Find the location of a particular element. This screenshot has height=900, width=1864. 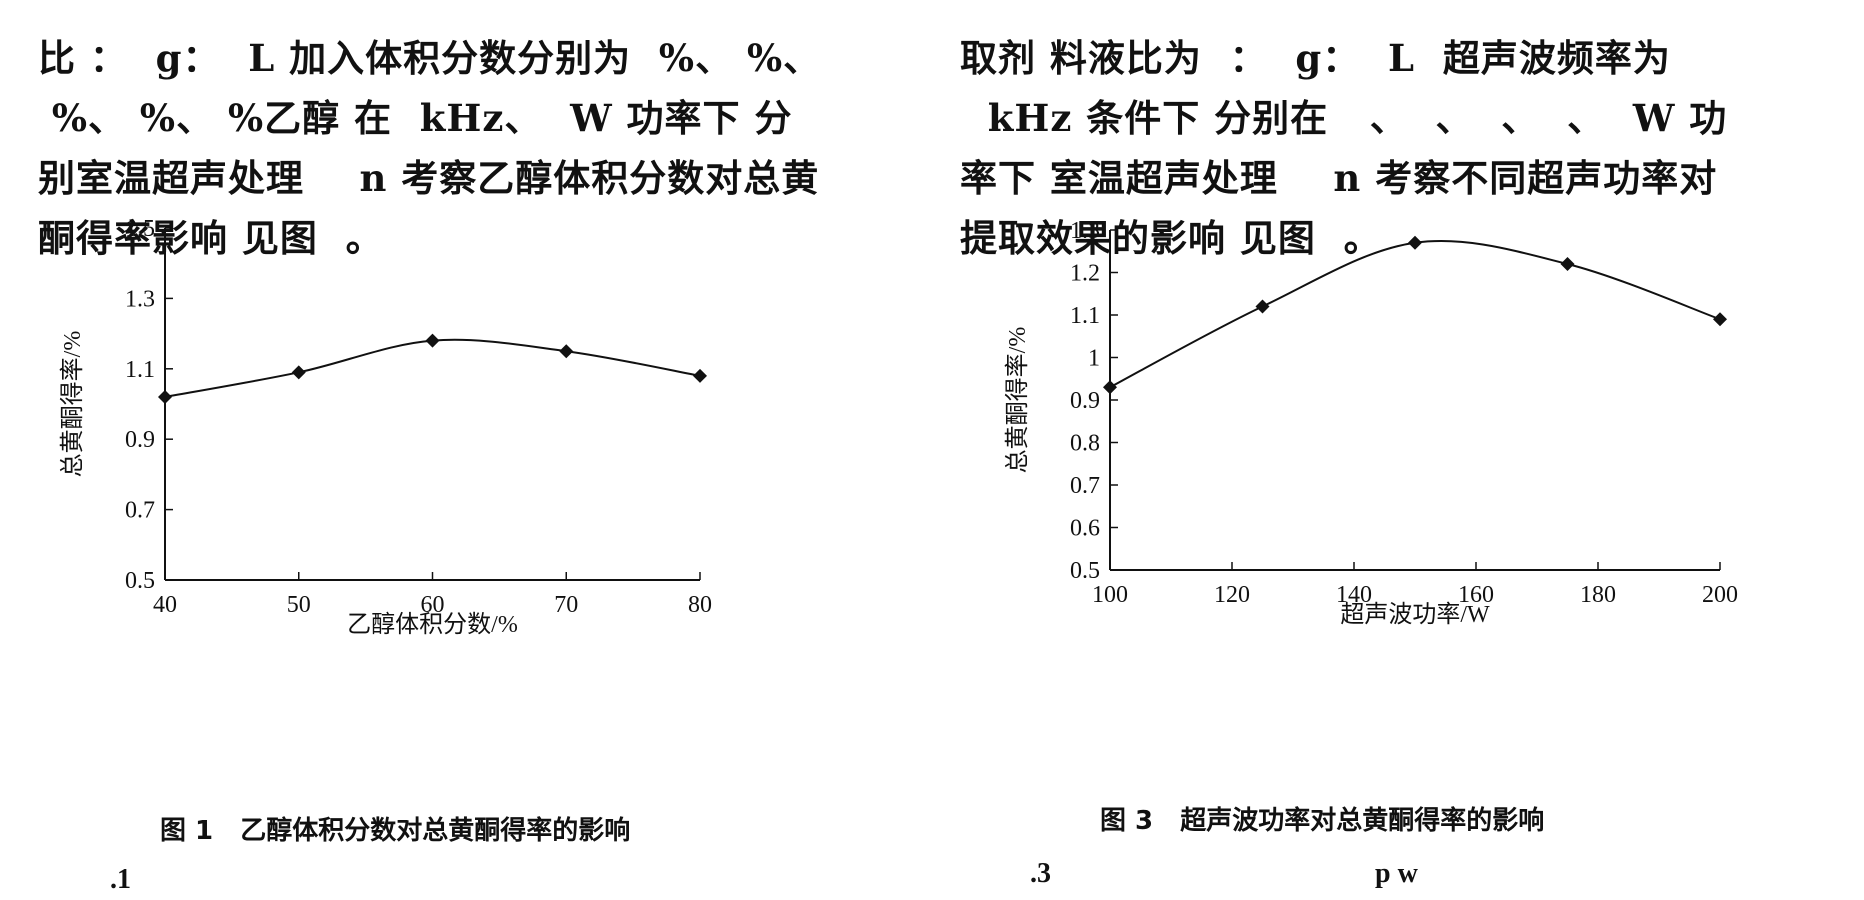

paragraph-line: 别室温超声处理 n 考察乙醇体积分数对总黄 is located at coordinates (429, 178).